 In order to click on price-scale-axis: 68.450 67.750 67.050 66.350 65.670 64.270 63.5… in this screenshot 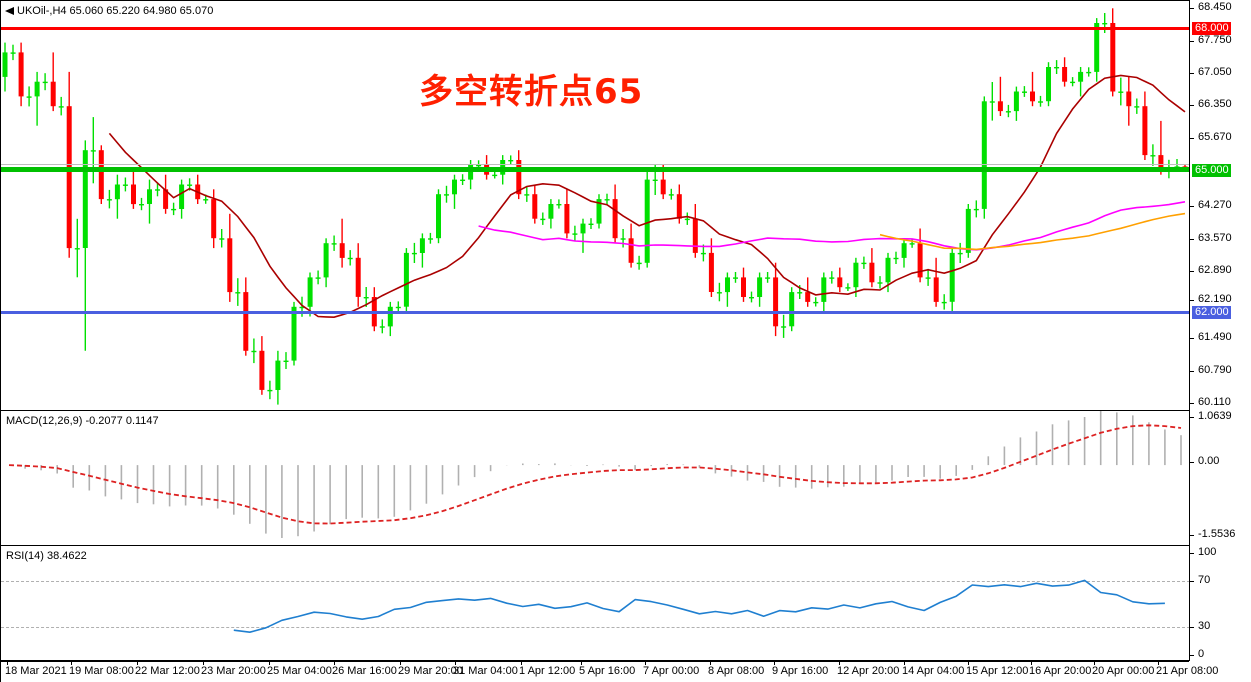, I will do `click(1220, 330)`.